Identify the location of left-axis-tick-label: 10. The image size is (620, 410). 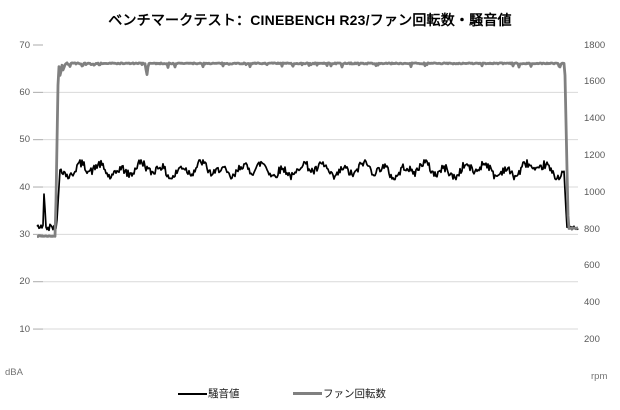
(24, 329).